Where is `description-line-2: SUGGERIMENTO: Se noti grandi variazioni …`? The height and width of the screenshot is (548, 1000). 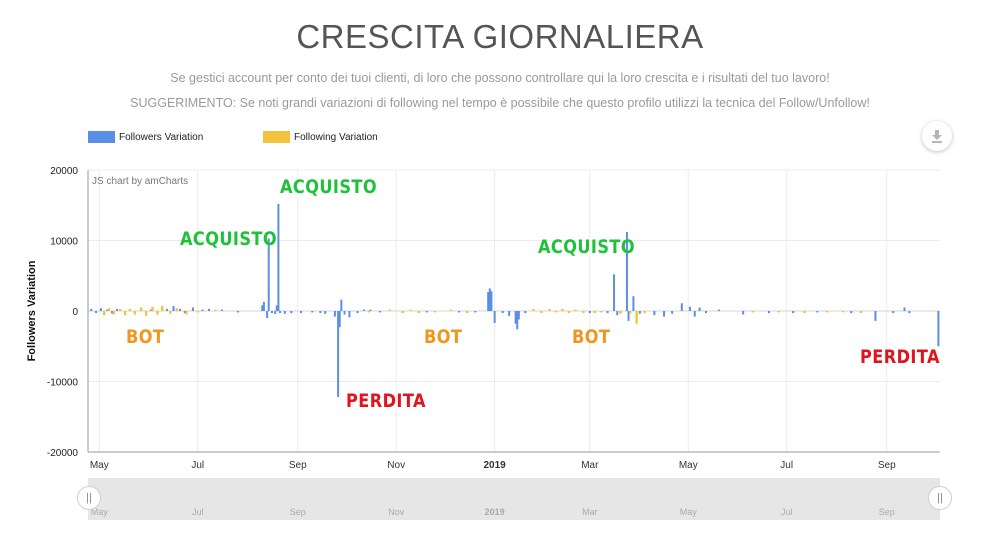 description-line-2: SUGGERIMENTO: Se noti grandi variazioni … is located at coordinates (500, 103).